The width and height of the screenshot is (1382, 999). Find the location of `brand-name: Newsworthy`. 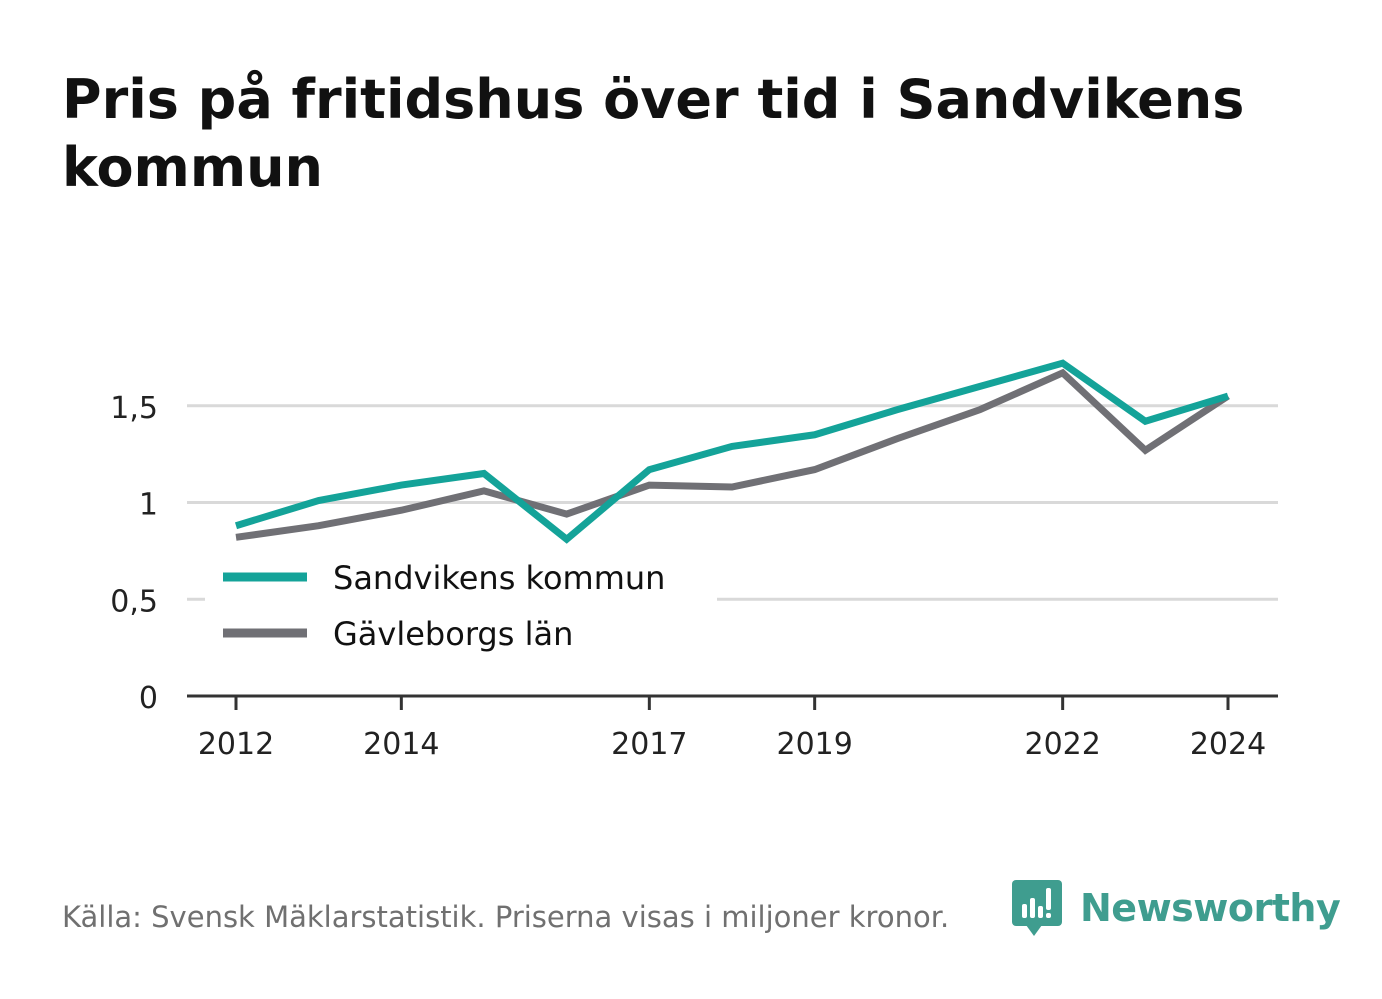

brand-name: Newsworthy is located at coordinates (1210, 908).